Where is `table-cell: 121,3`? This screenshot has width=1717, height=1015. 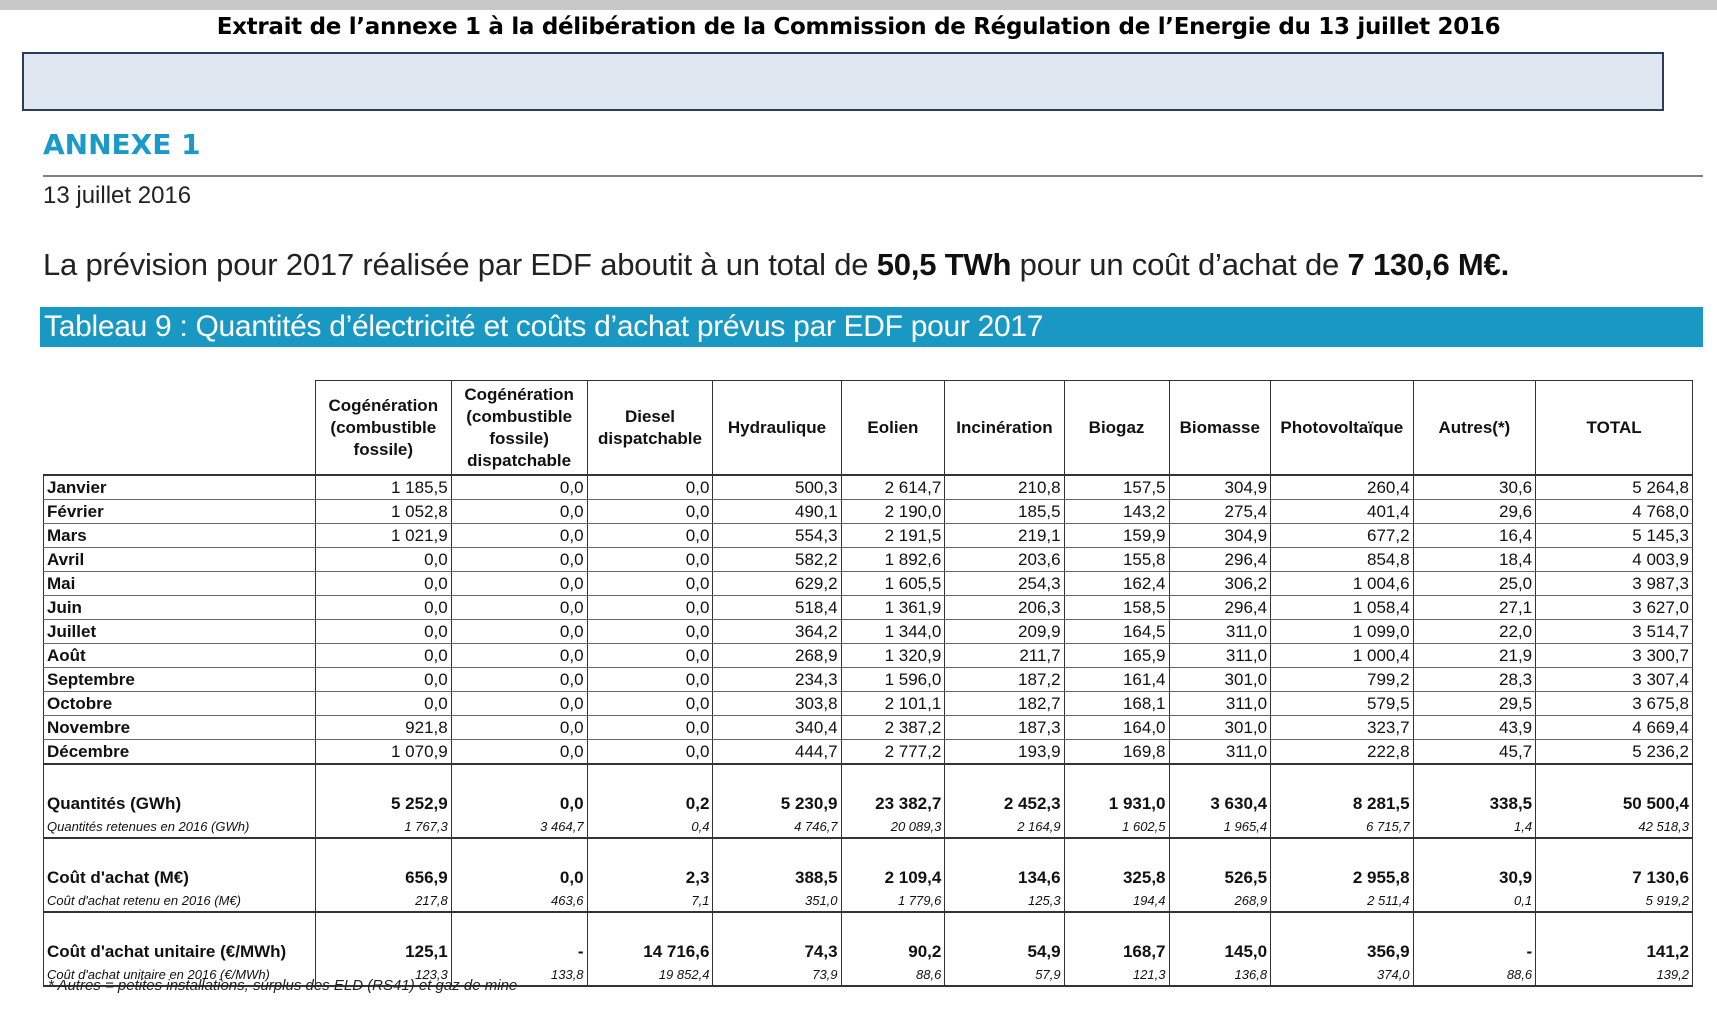
table-cell: 121,3 is located at coordinates (1116, 976).